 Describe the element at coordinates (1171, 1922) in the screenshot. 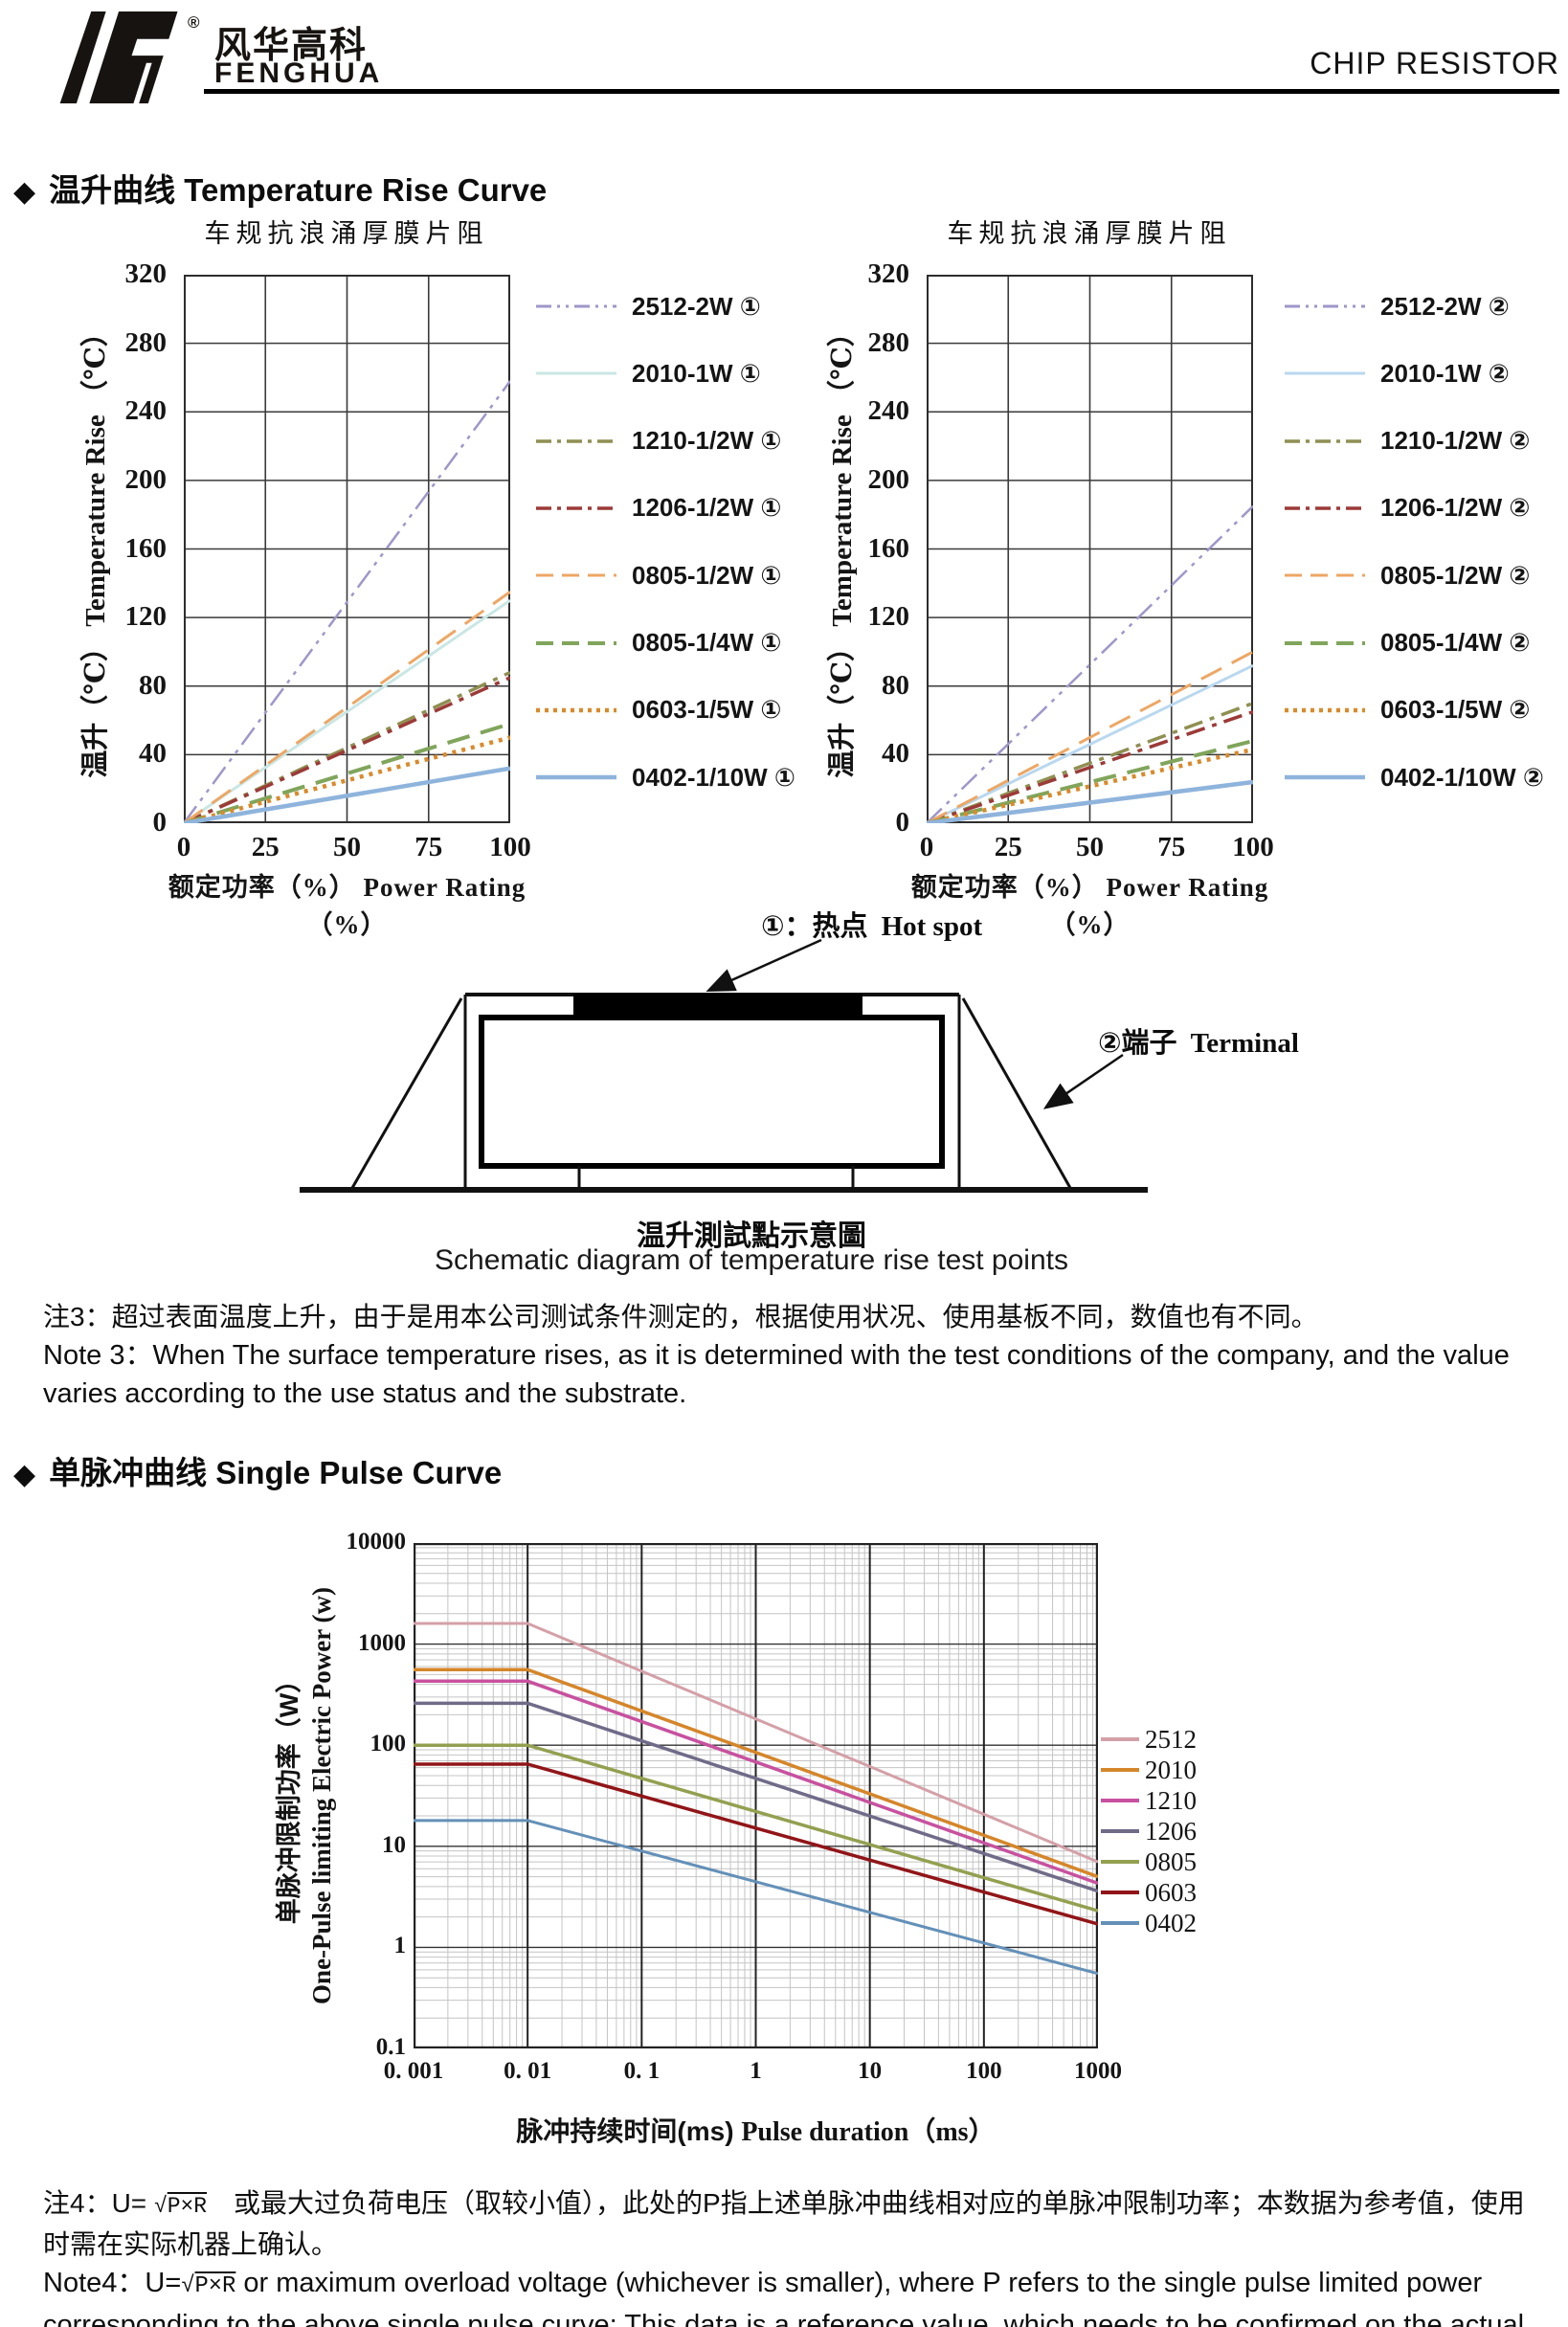

I see `legend-label: 0402` at that location.